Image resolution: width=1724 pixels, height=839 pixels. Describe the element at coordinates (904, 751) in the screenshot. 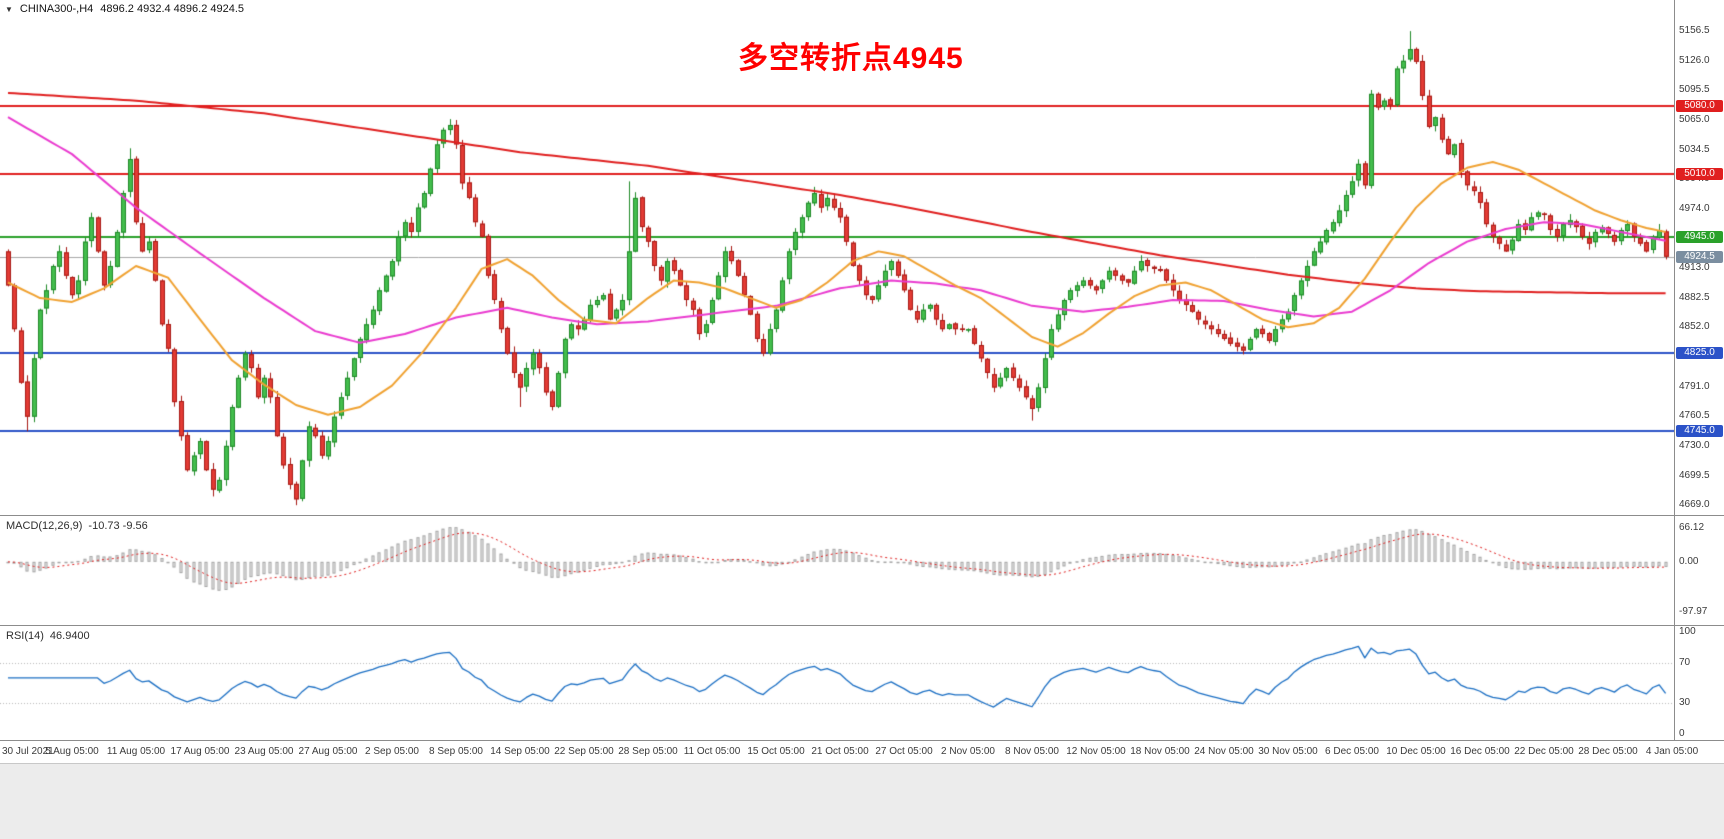

I see `time-label: 27 Oct 05:00` at that location.